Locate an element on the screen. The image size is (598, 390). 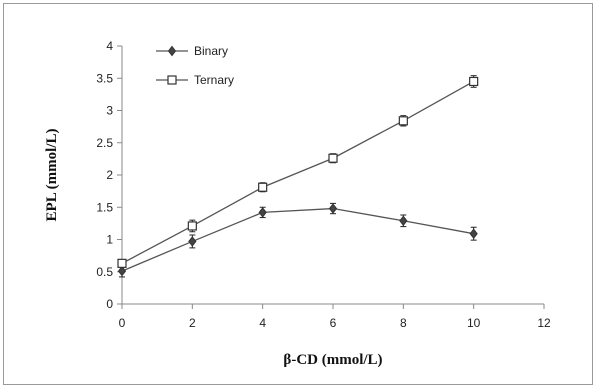
series-binary is located at coordinates (297, 240).